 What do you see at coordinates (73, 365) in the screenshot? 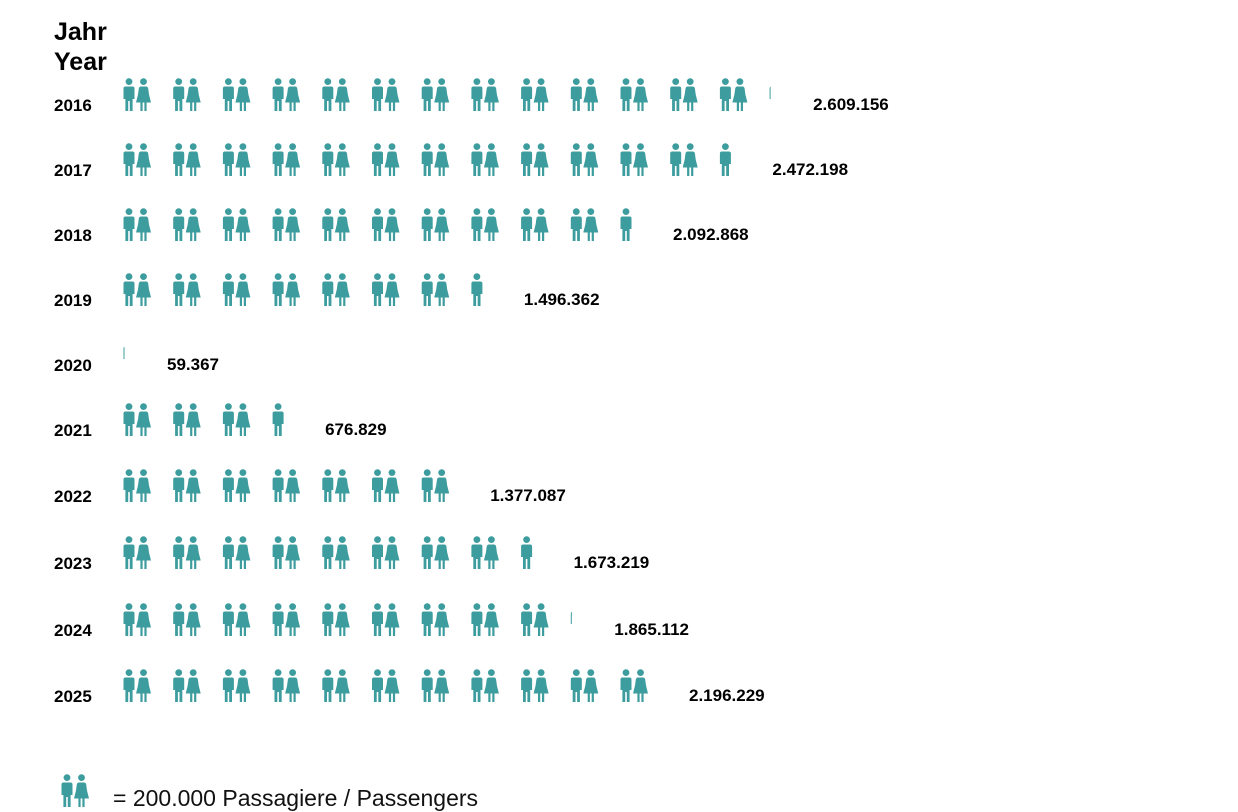
I see `year-label: 2020` at bounding box center [73, 365].